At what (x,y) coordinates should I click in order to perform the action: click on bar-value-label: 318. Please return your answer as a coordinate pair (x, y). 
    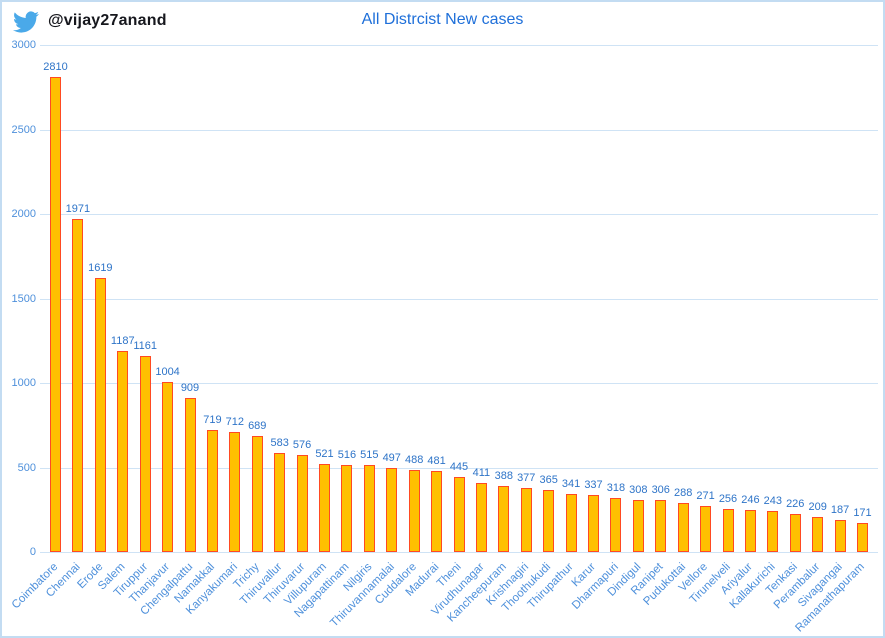
    Looking at the image, I should click on (616, 488).